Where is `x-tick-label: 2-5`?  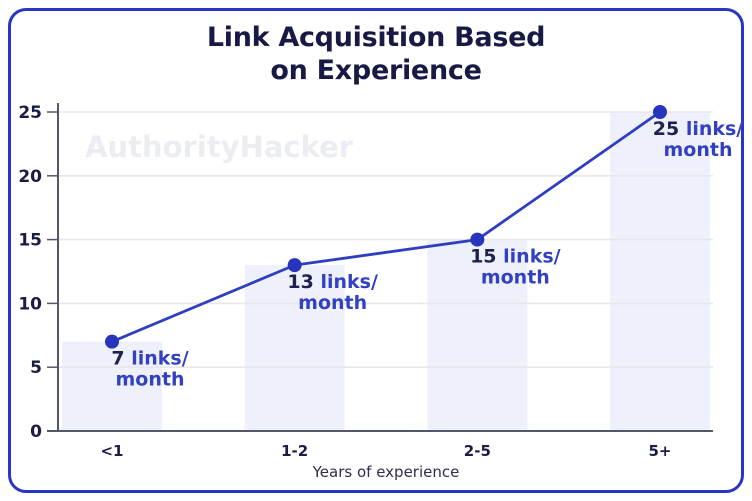
x-tick-label: 2-5 is located at coordinates (477, 451).